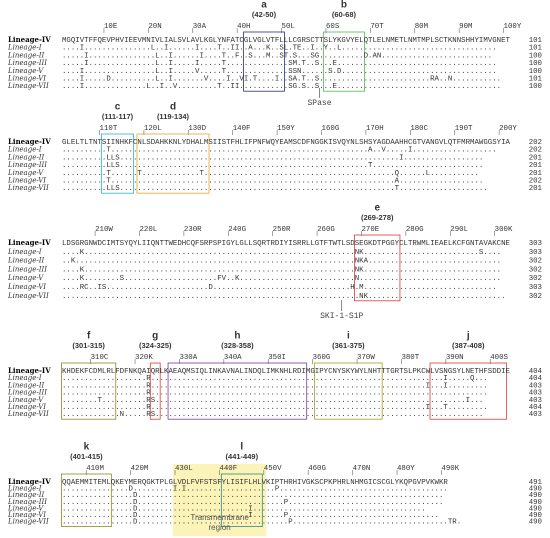 Image resolution: width=550 pixels, height=538 pixels. I want to click on motif-letter: a, so click(264, 5).